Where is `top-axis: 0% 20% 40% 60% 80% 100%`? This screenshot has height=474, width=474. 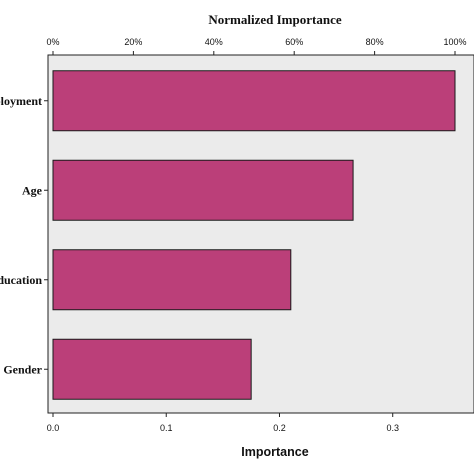 top-axis: 0% 20% 40% 60% 80% 100% is located at coordinates (260, 46).